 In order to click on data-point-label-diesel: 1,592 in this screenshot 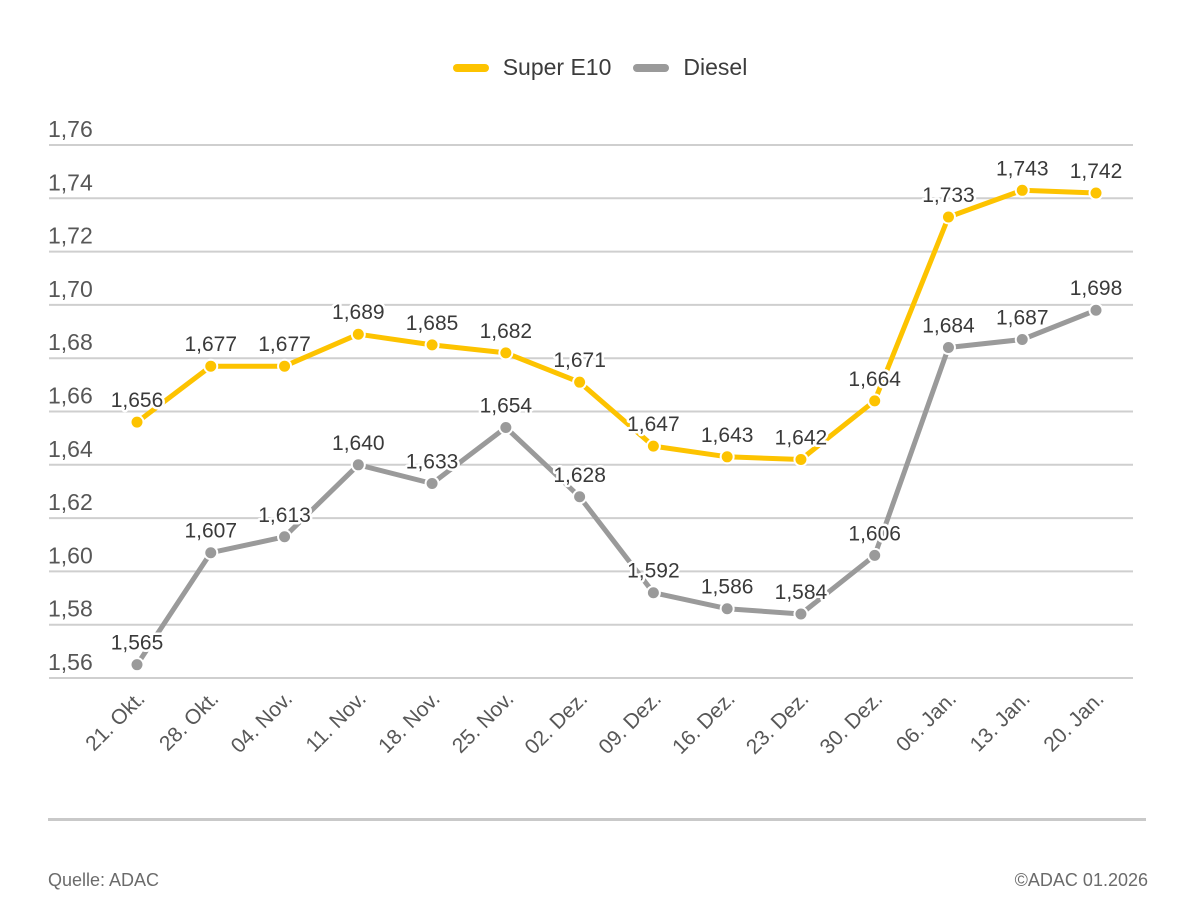, I will do `click(653, 571)`.